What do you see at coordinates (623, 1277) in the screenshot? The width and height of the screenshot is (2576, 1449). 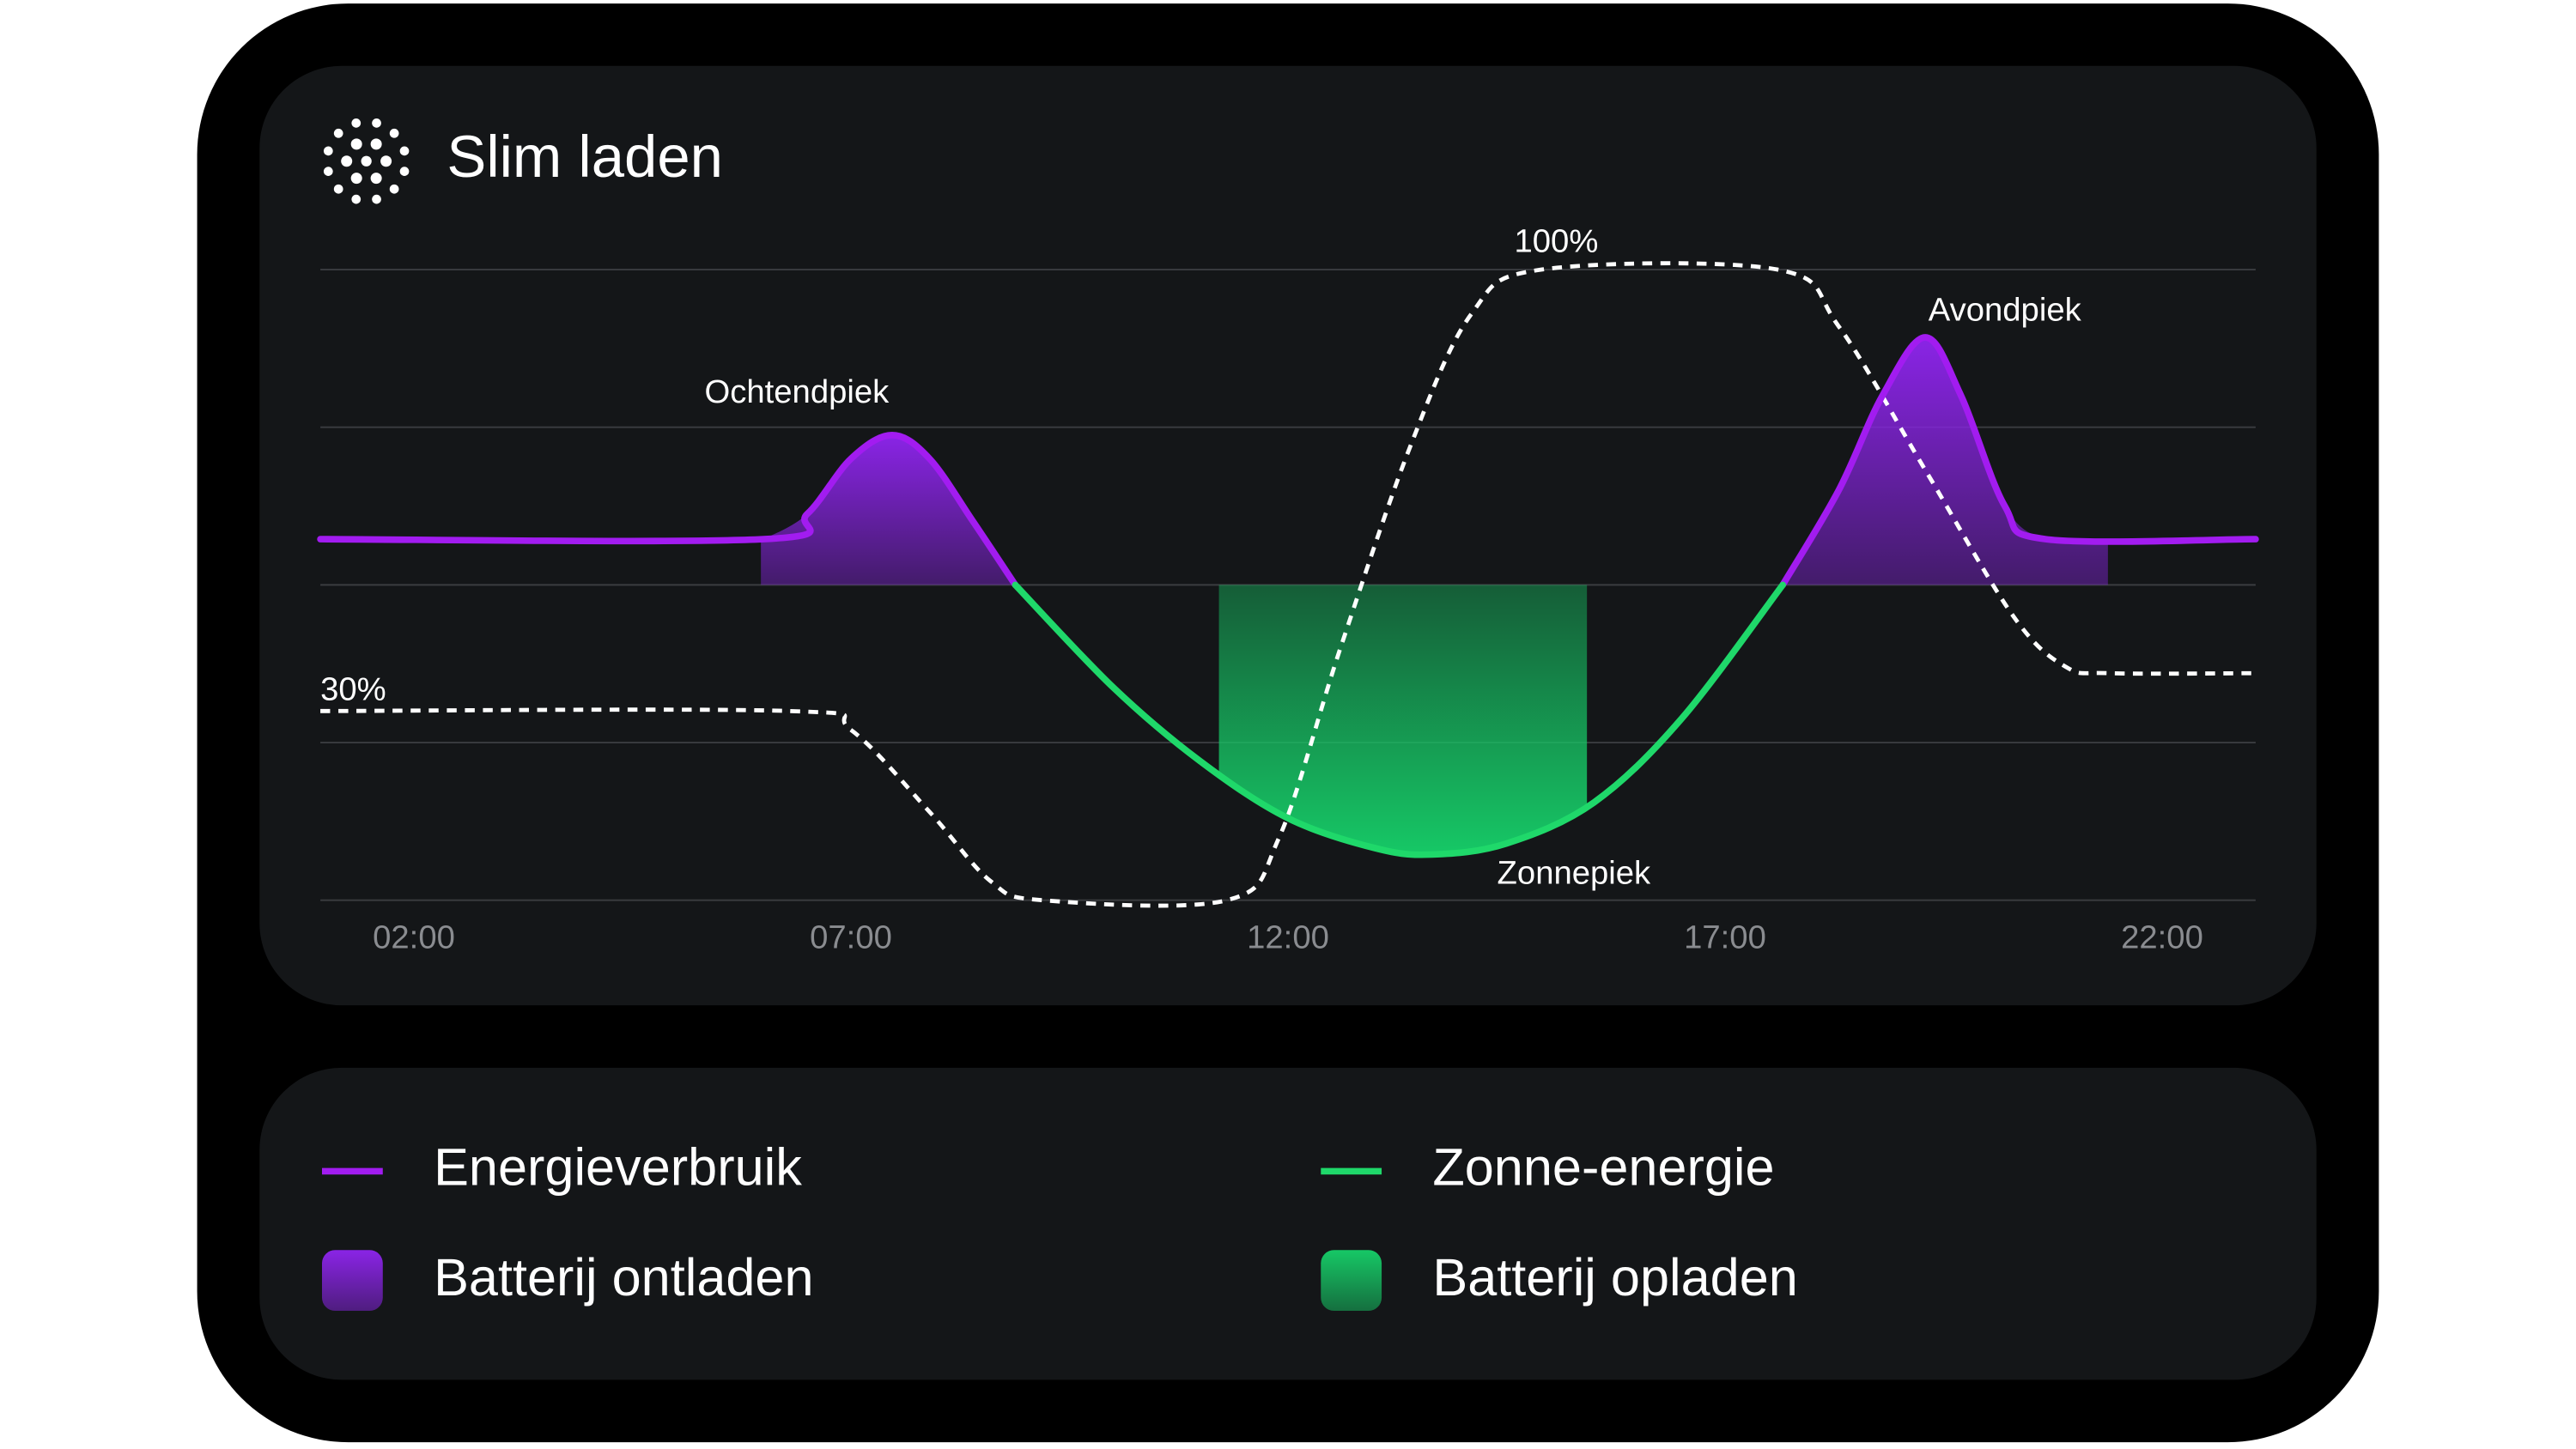 I see `legend-label: Batterij ontladen` at bounding box center [623, 1277].